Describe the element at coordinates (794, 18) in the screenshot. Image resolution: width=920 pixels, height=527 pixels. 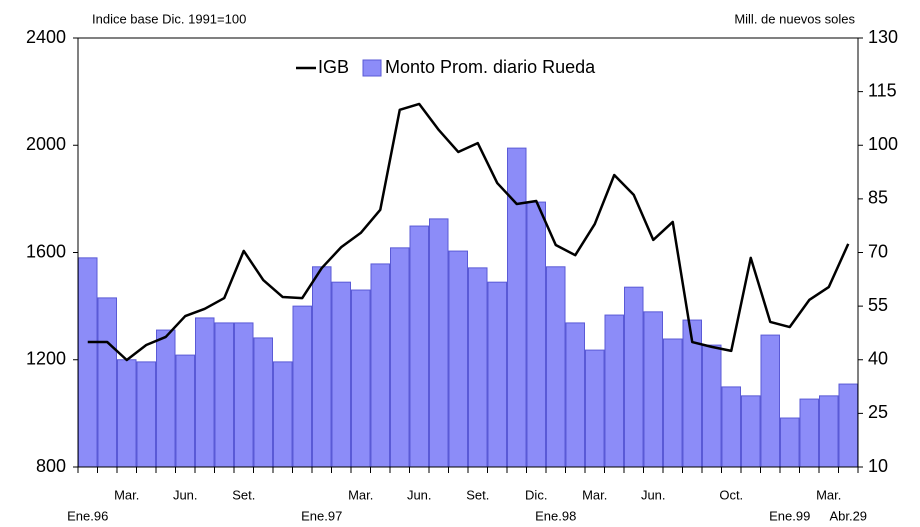
I see `y2-axis-title: Mill. de nuevos soles` at that location.